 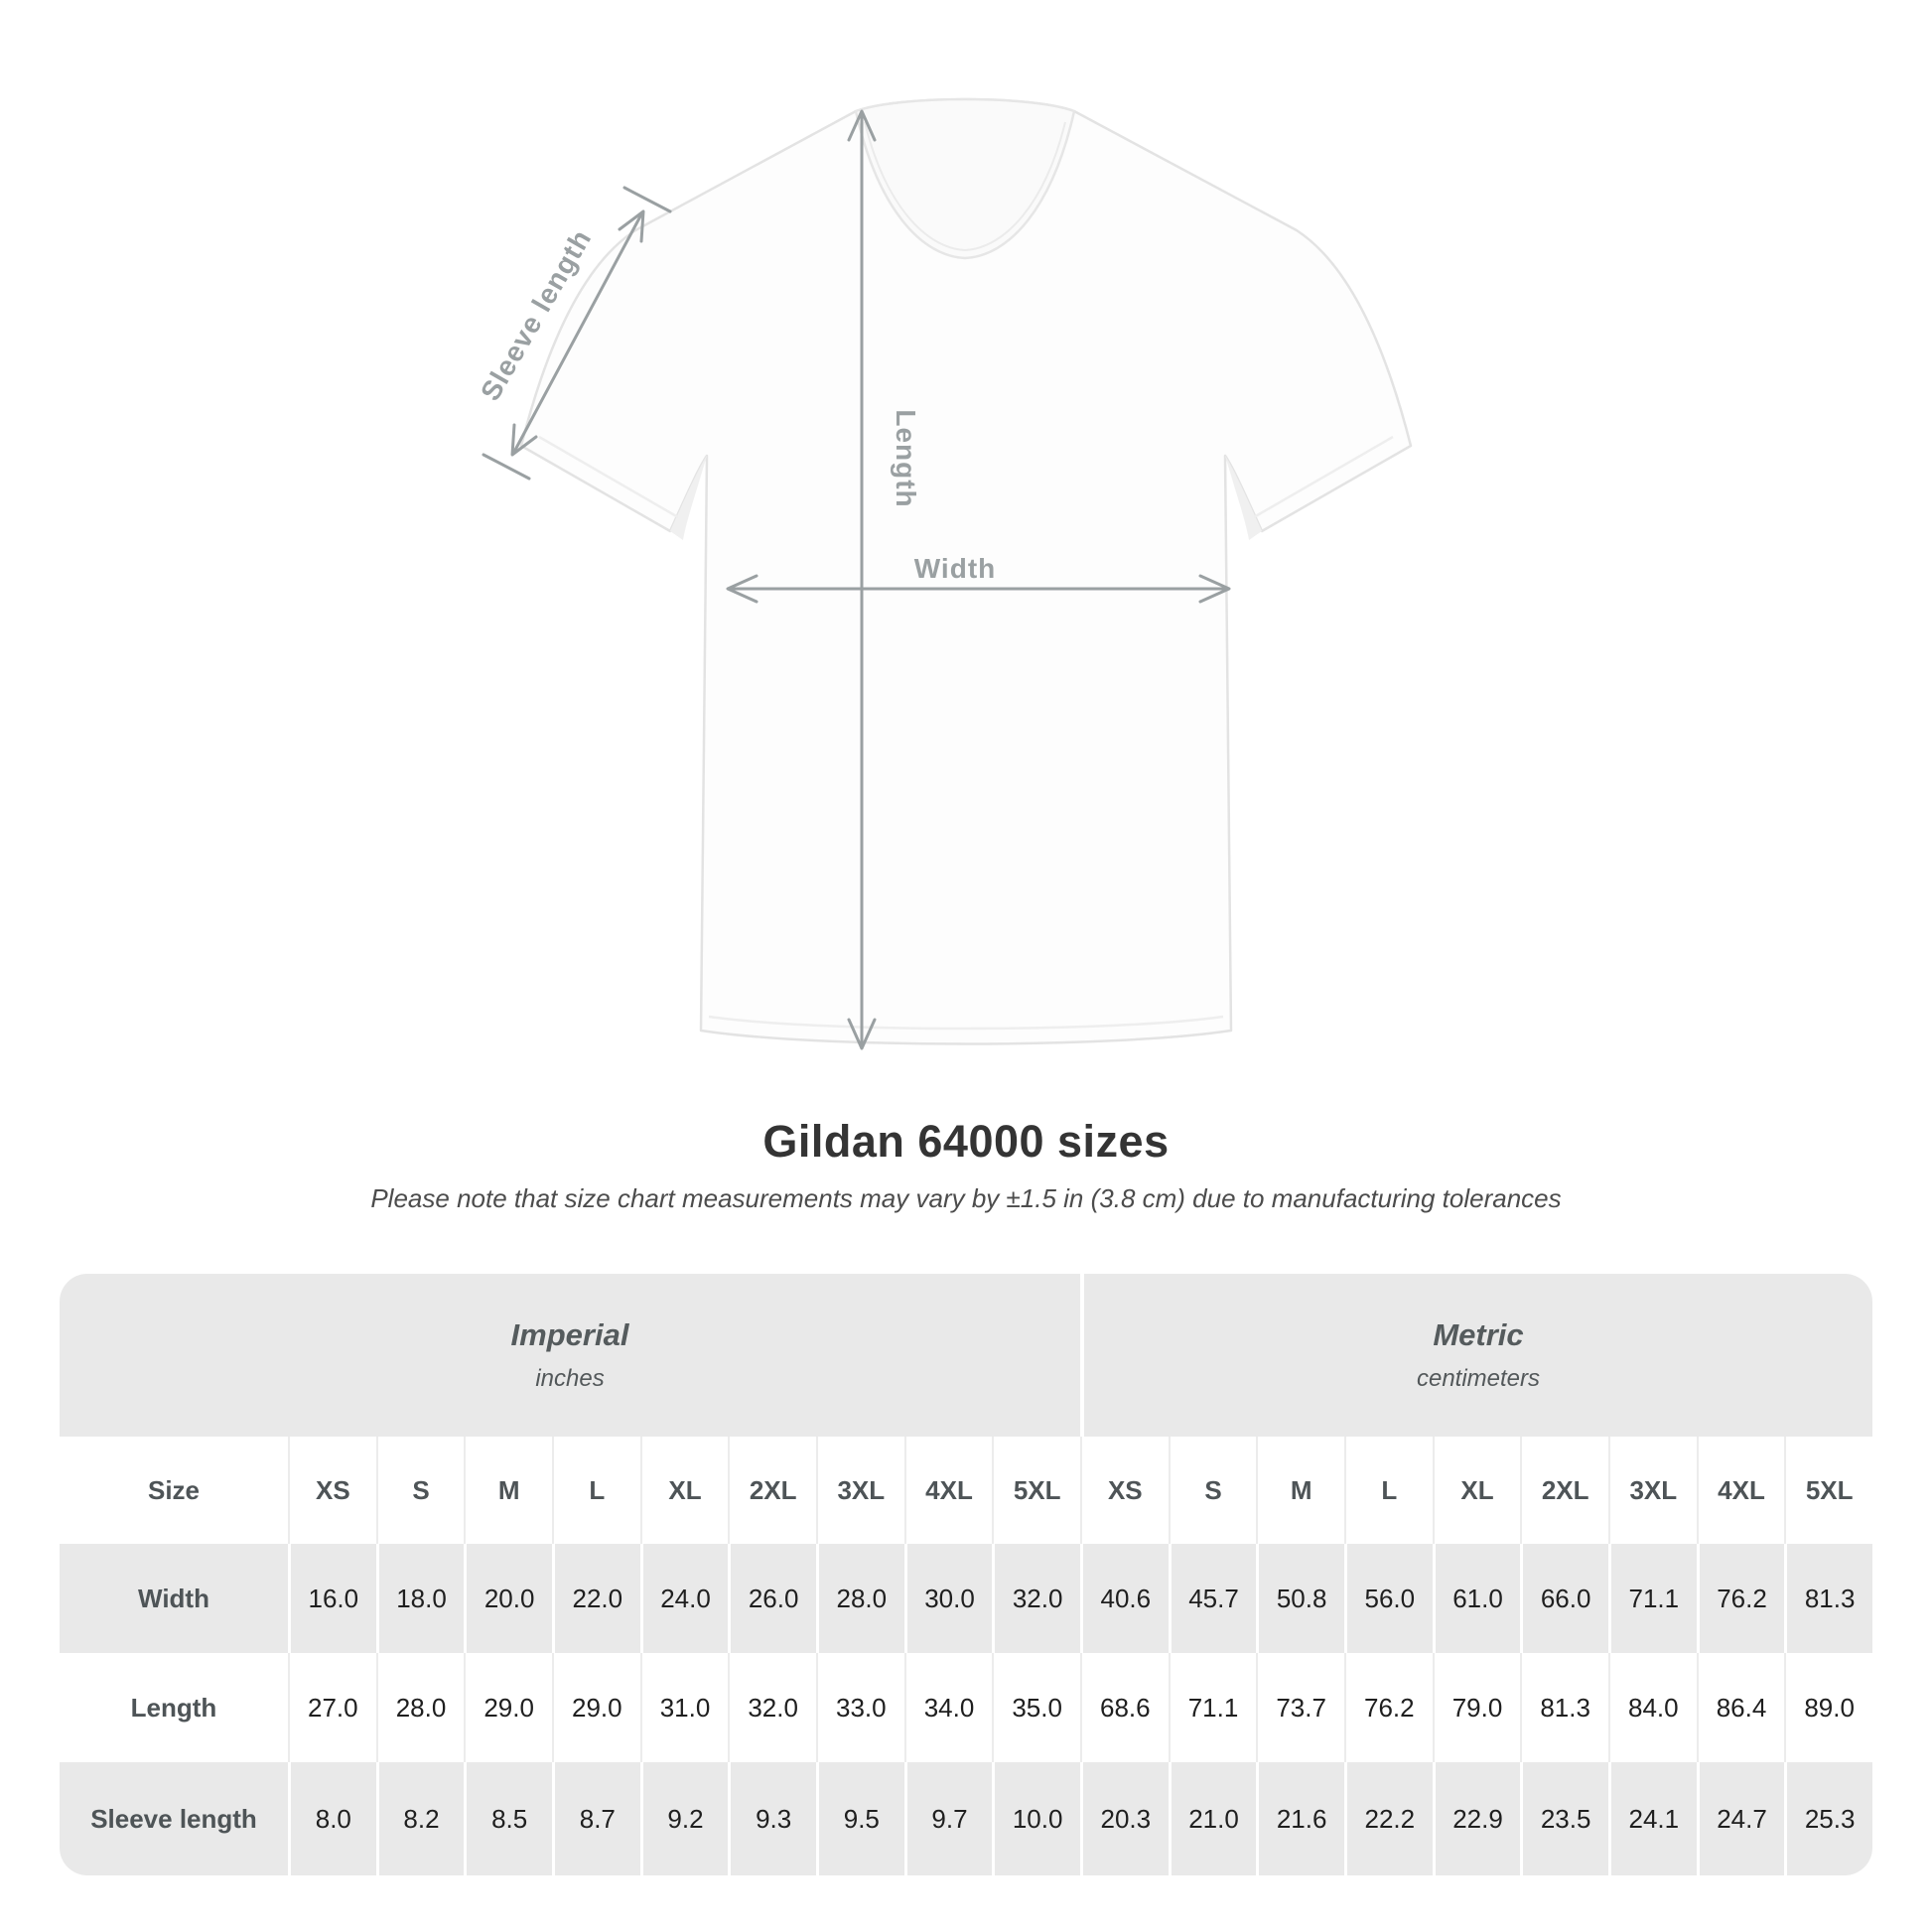 I want to click on row-label: Width, so click(x=174, y=1599).